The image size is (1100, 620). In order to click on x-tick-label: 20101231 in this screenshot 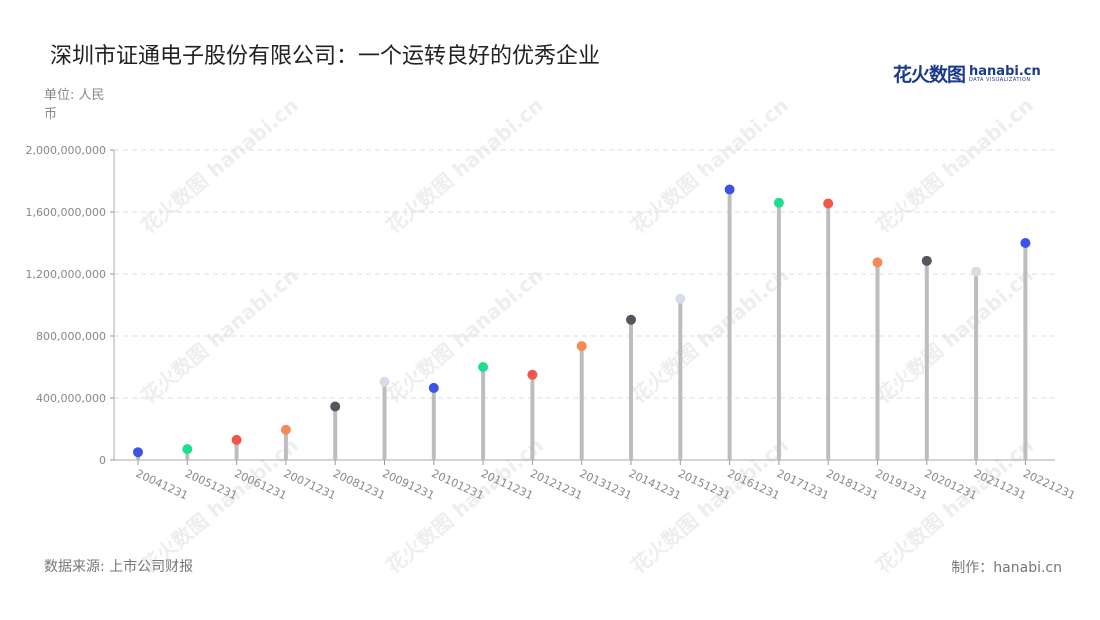, I will do `click(458, 484)`.